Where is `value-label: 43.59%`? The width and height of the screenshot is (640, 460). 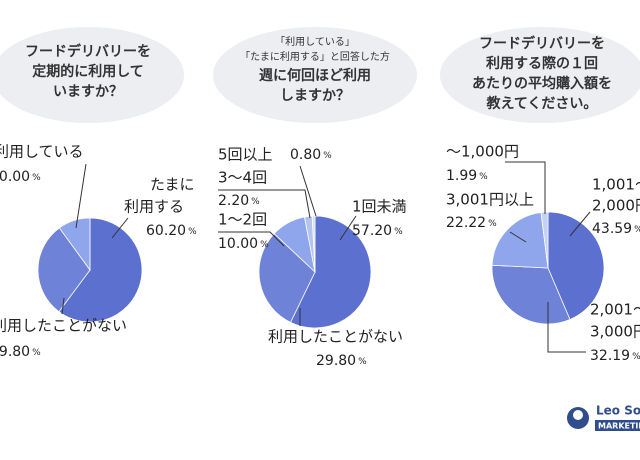
value-label: 43.59% is located at coordinates (616, 229).